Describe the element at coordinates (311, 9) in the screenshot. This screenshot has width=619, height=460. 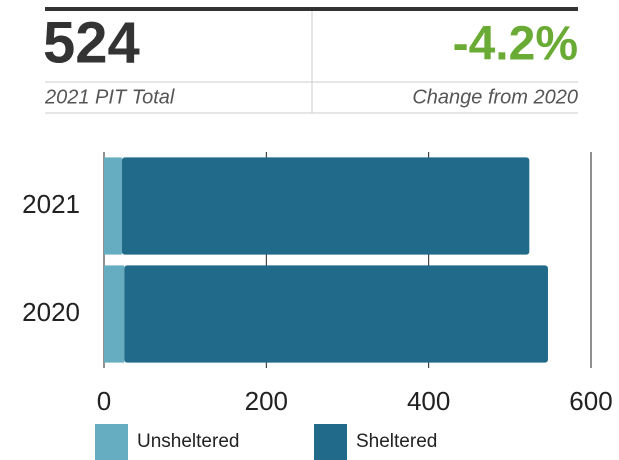
I see `top-rule` at that location.